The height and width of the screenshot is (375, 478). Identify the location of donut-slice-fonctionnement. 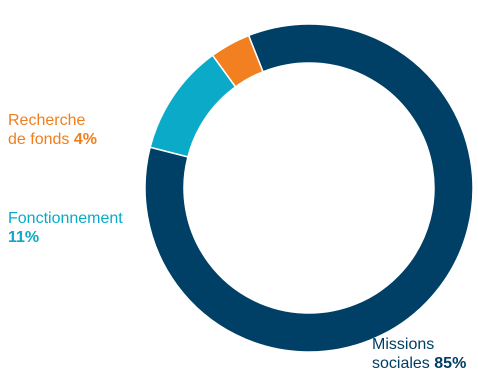
(193, 106).